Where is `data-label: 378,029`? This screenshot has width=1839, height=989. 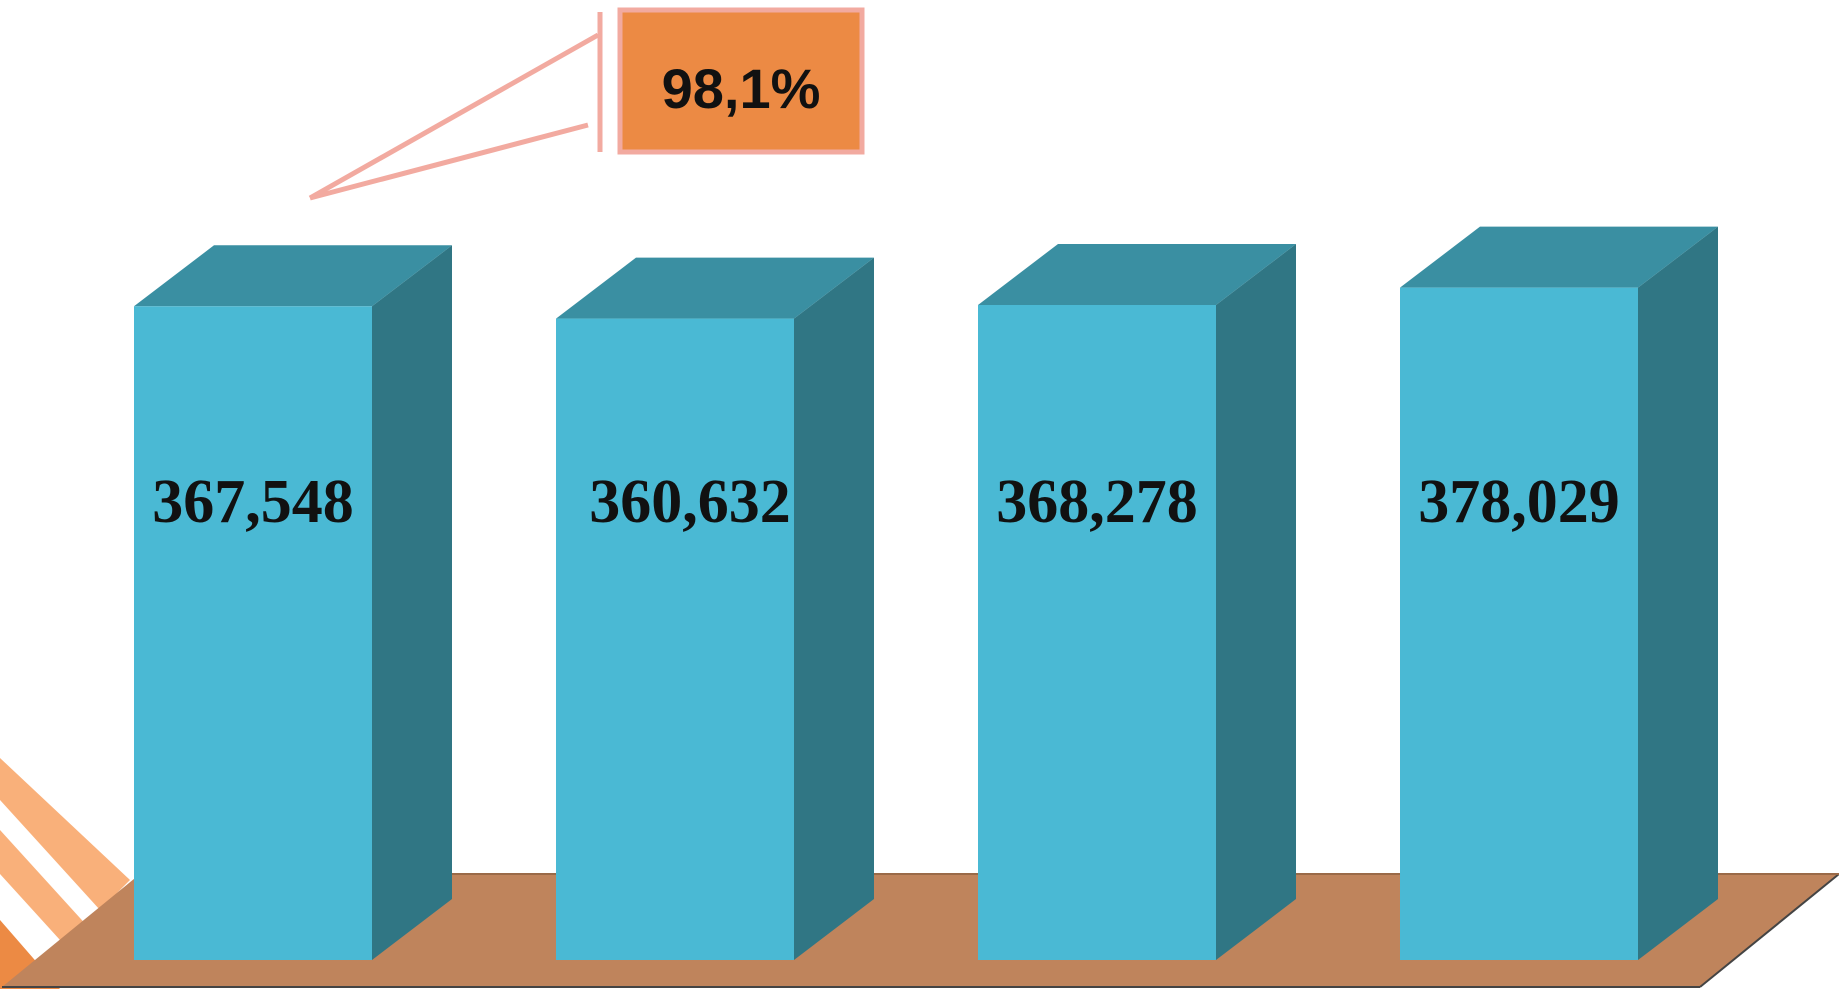
data-label: 378,029 is located at coordinates (1519, 502).